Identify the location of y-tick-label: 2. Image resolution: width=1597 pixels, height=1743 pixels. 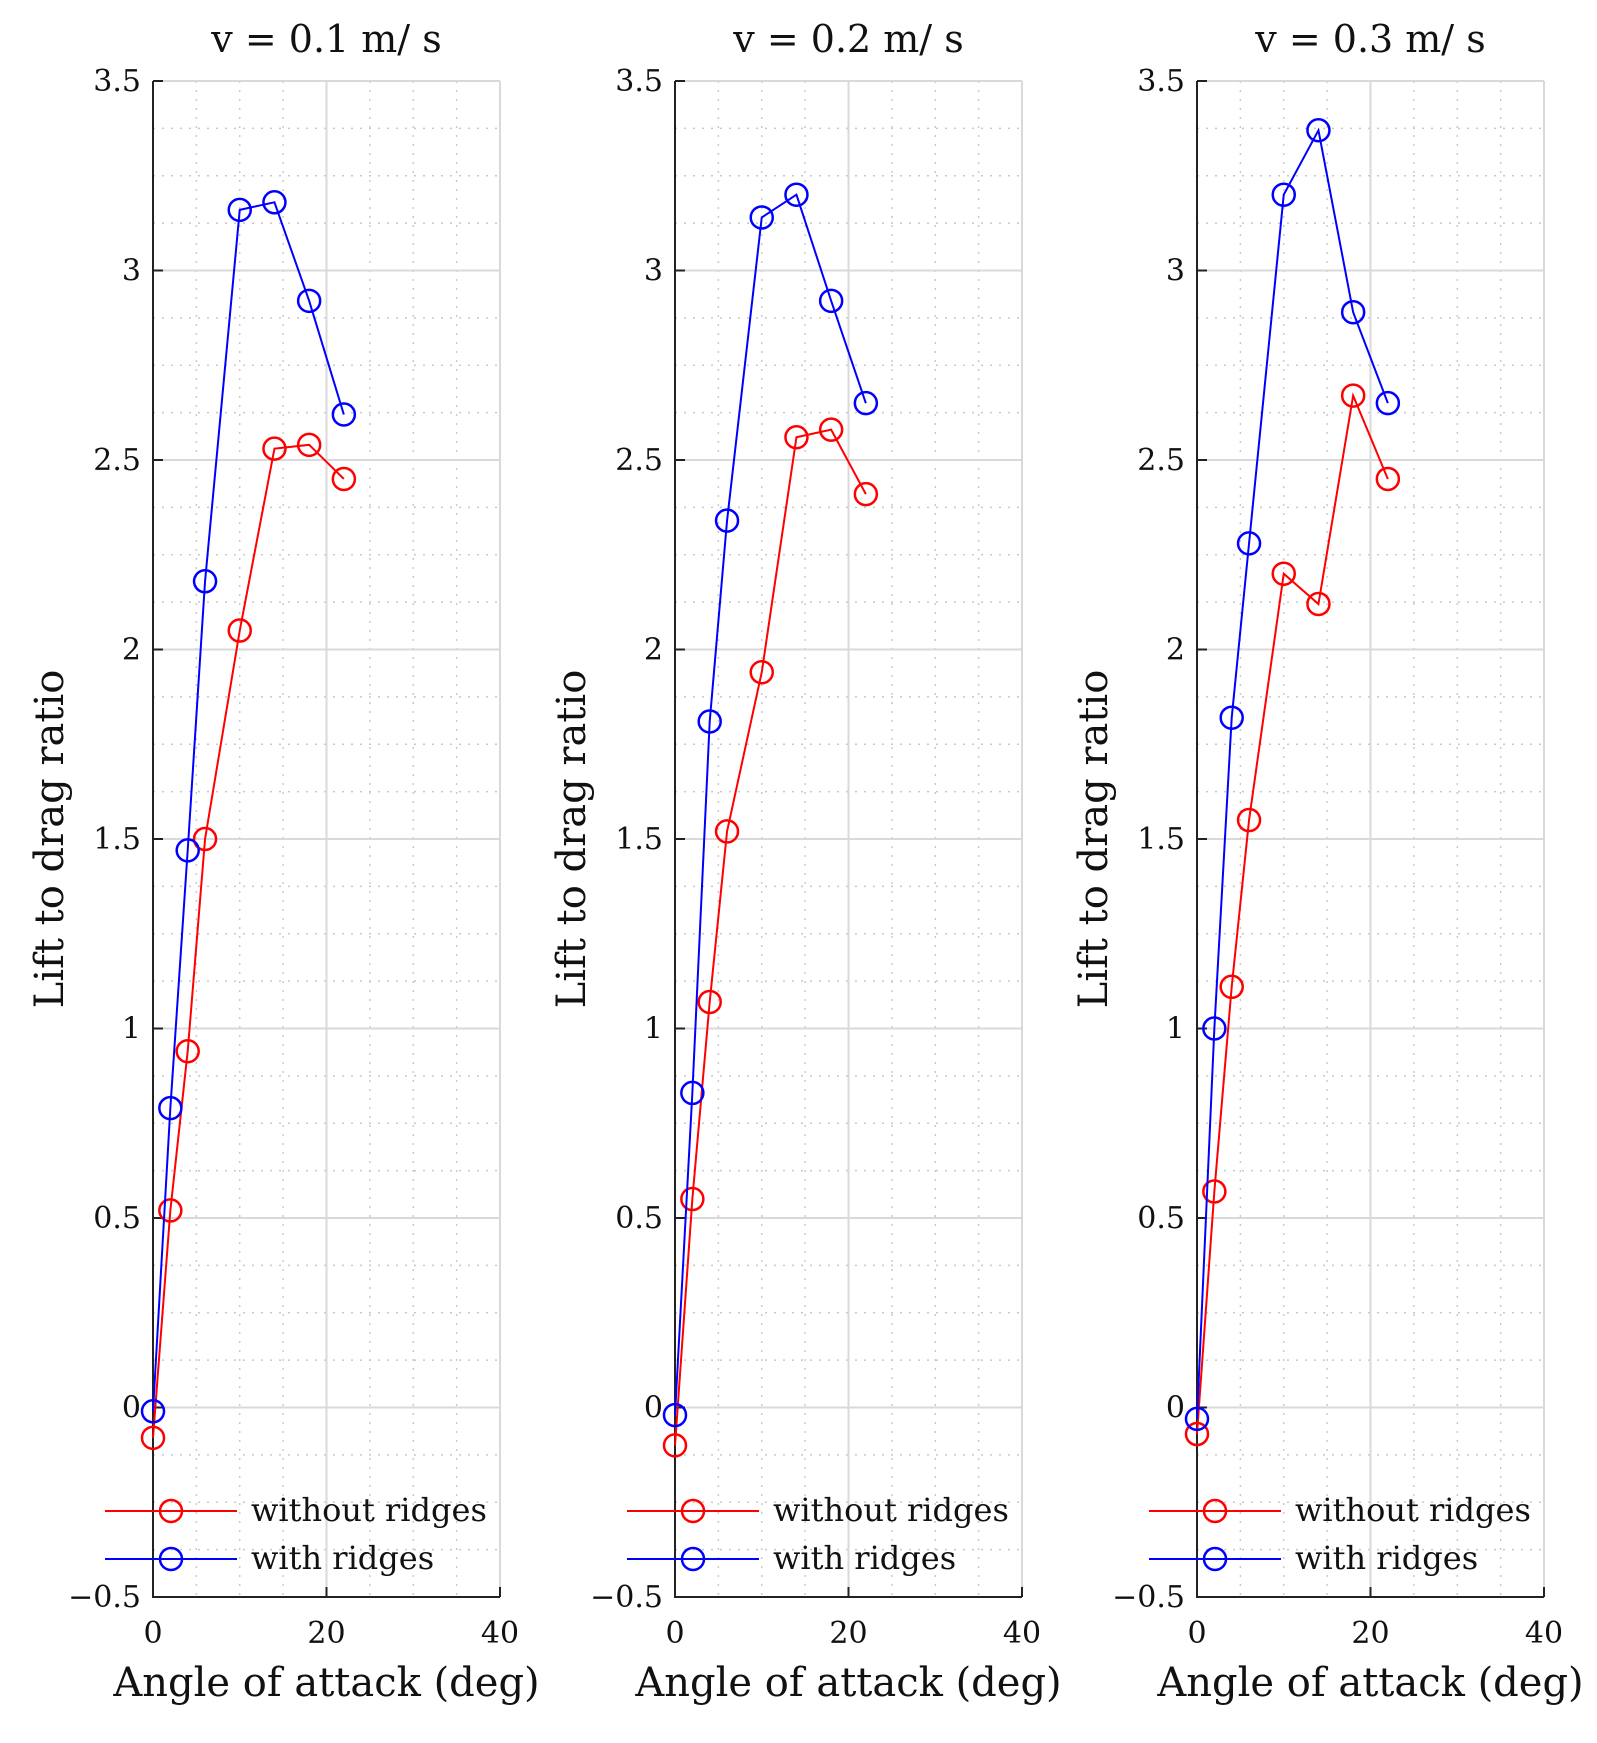
(653, 650).